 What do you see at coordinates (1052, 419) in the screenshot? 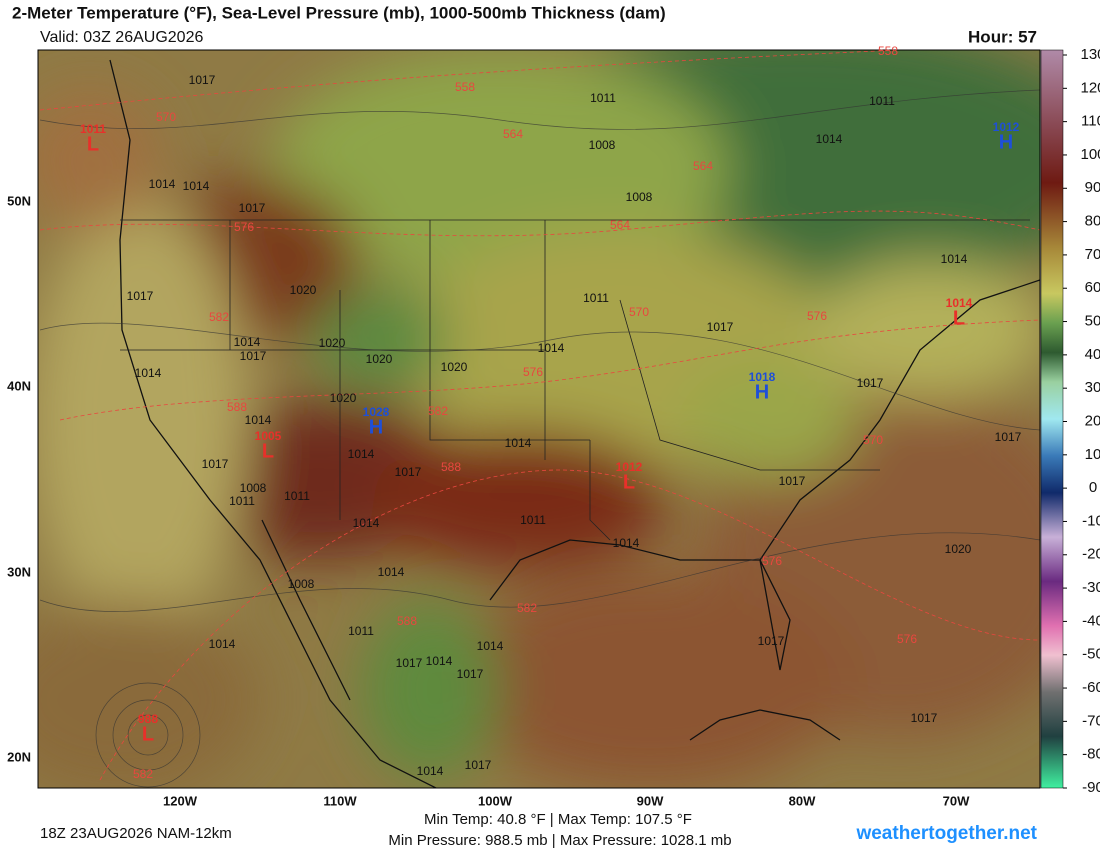
I see `colorbar` at bounding box center [1052, 419].